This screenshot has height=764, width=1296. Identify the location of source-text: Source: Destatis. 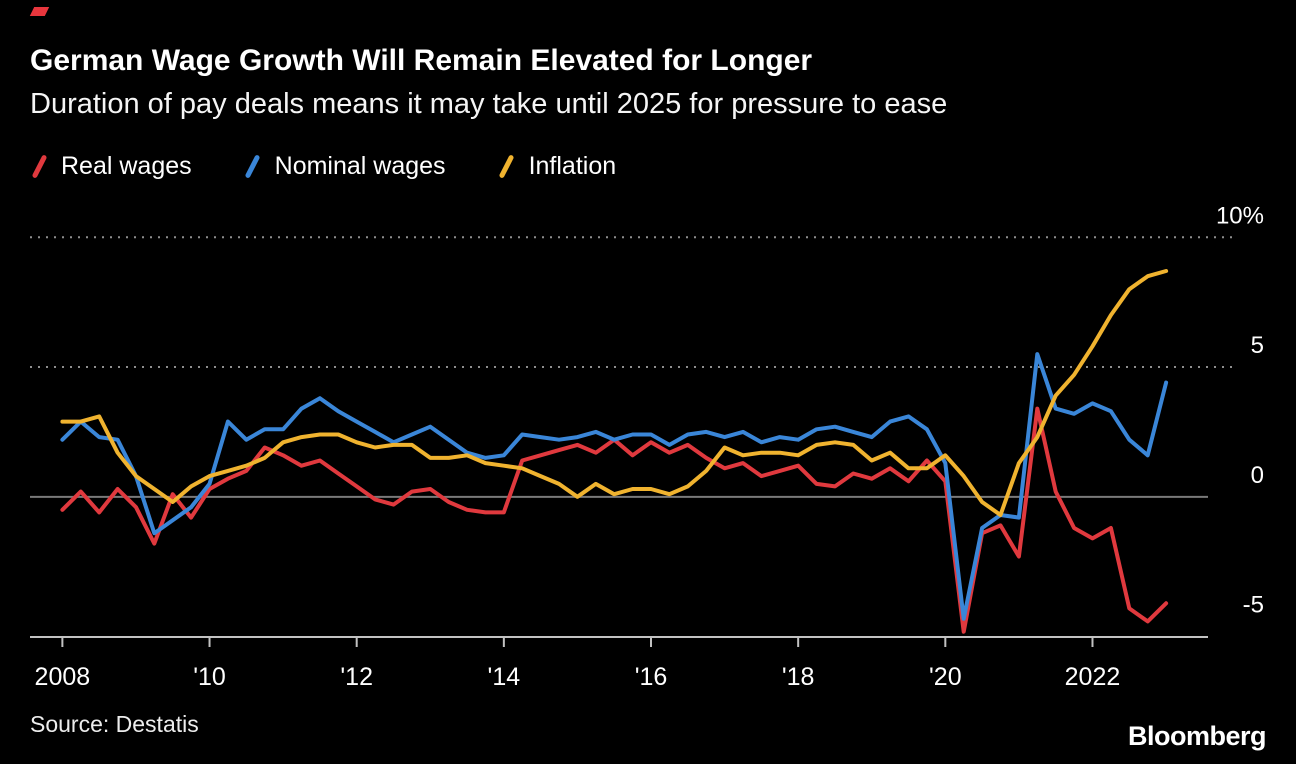
(114, 724).